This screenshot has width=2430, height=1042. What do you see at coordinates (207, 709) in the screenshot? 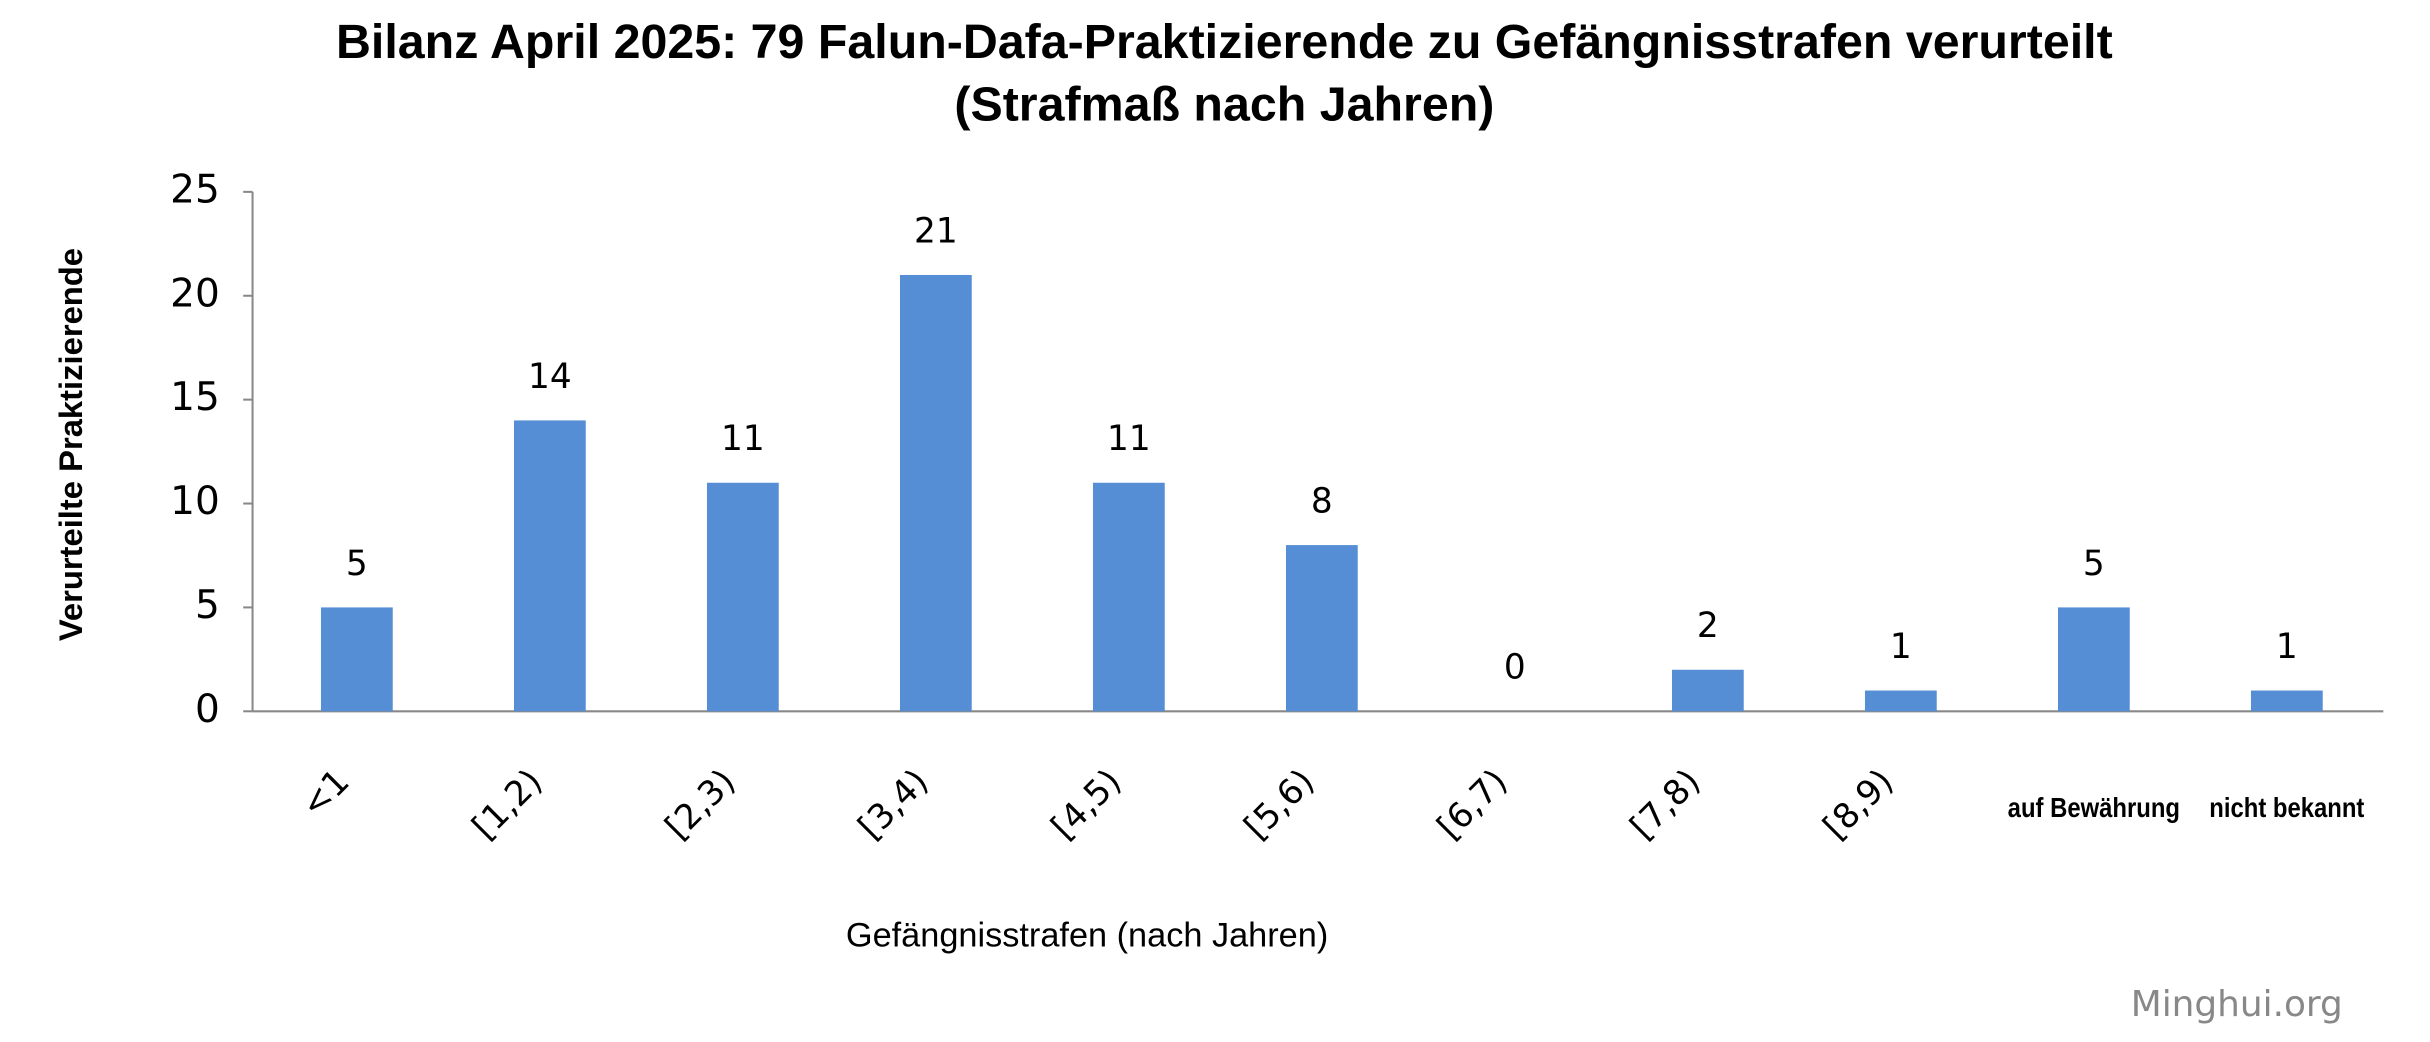
I see `y-tick-label: 0` at bounding box center [207, 709].